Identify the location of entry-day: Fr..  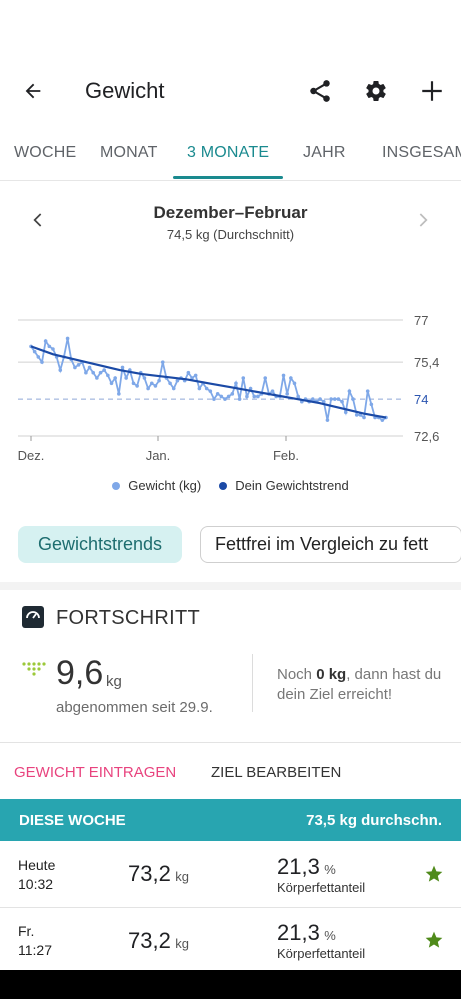
(26, 931).